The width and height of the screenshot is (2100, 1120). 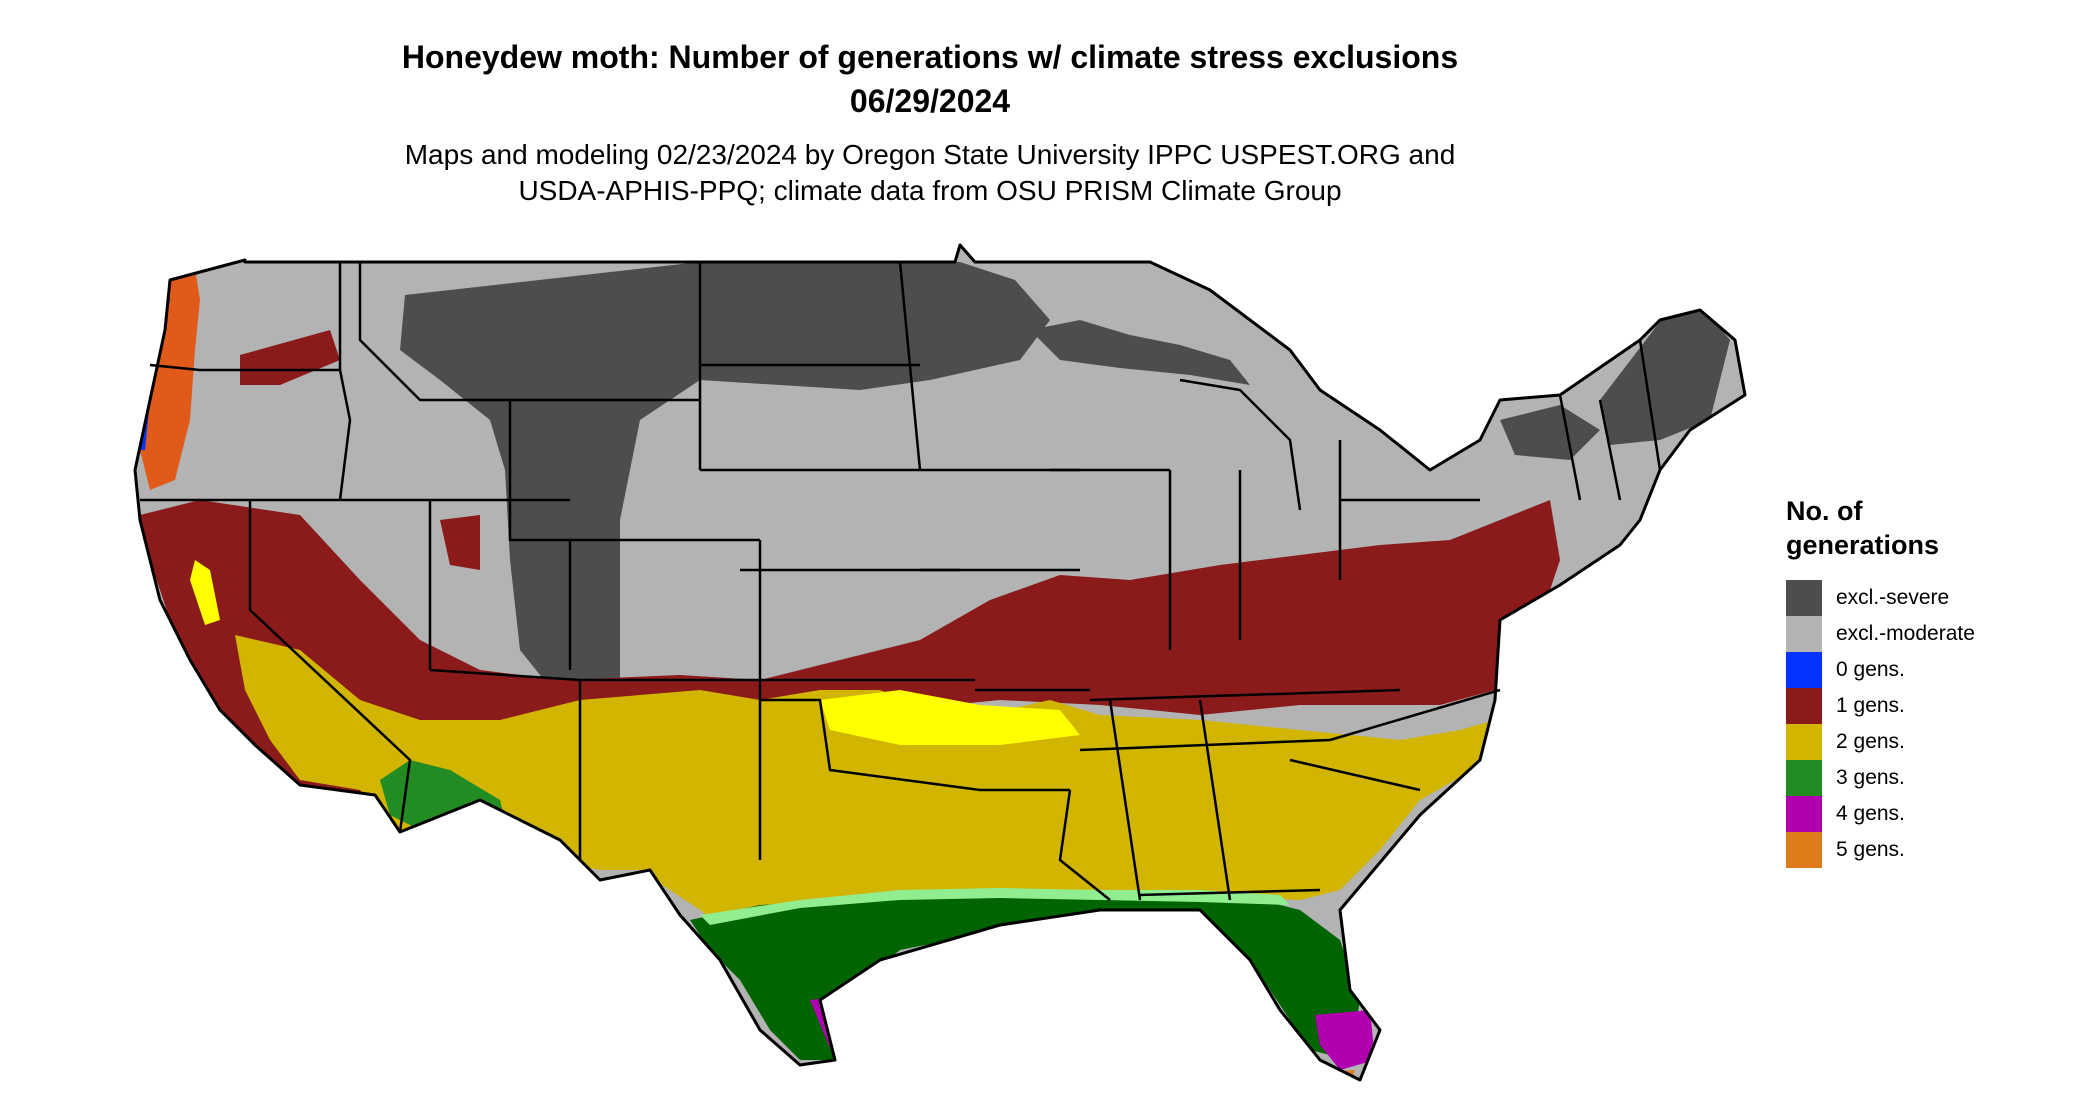 I want to click on zone-gen2-light-arklatex, so click(x=950, y=717).